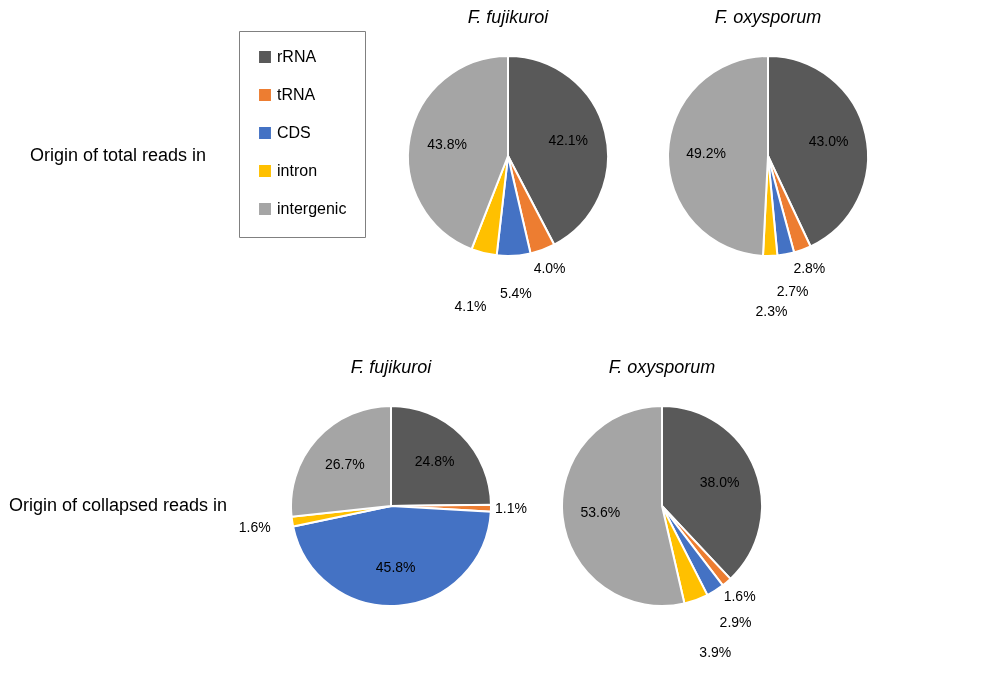 The image size is (1008, 679). What do you see at coordinates (549, 267) in the screenshot?
I see `data-label: 4.0%` at bounding box center [549, 267].